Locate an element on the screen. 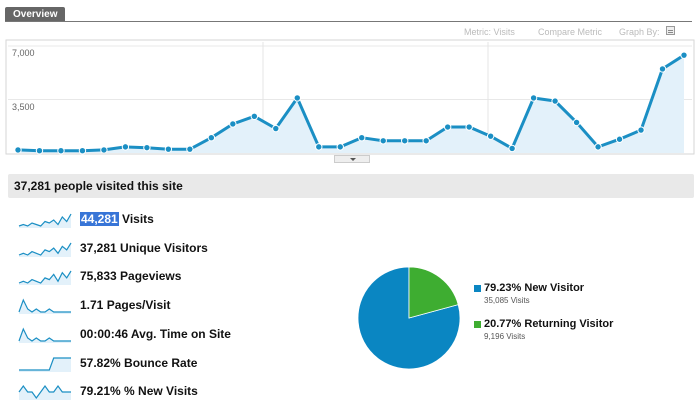 The image size is (700, 418). visitor-type-pie-chart is located at coordinates (409, 318).